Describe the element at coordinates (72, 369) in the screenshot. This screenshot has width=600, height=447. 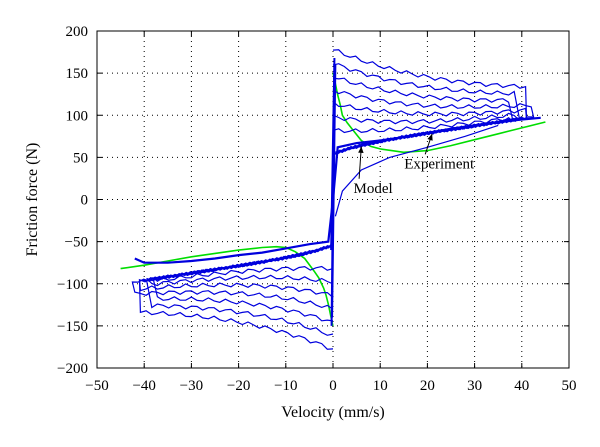
I see `y-tick-label: −200` at that location.